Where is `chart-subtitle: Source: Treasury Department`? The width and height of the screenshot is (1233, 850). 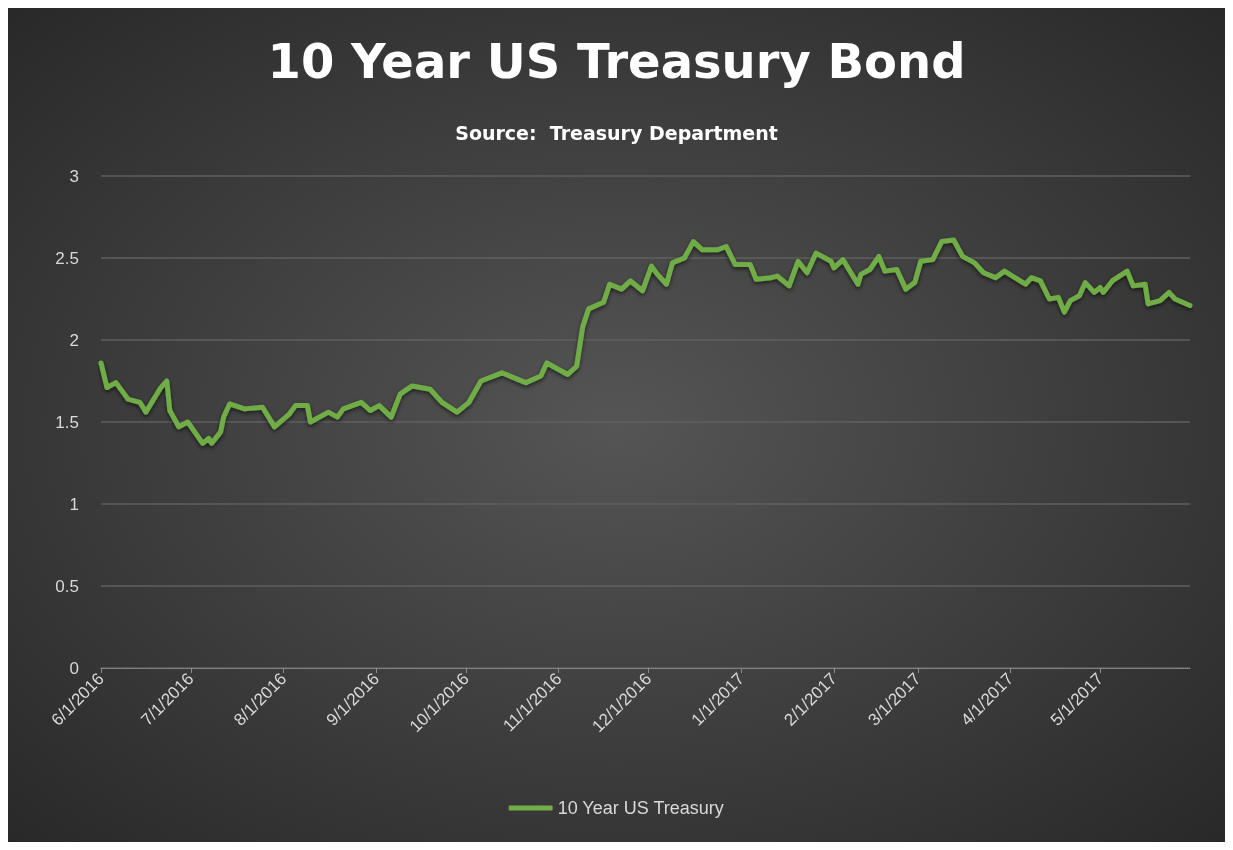 chart-subtitle: Source: Treasury Department is located at coordinates (616, 132).